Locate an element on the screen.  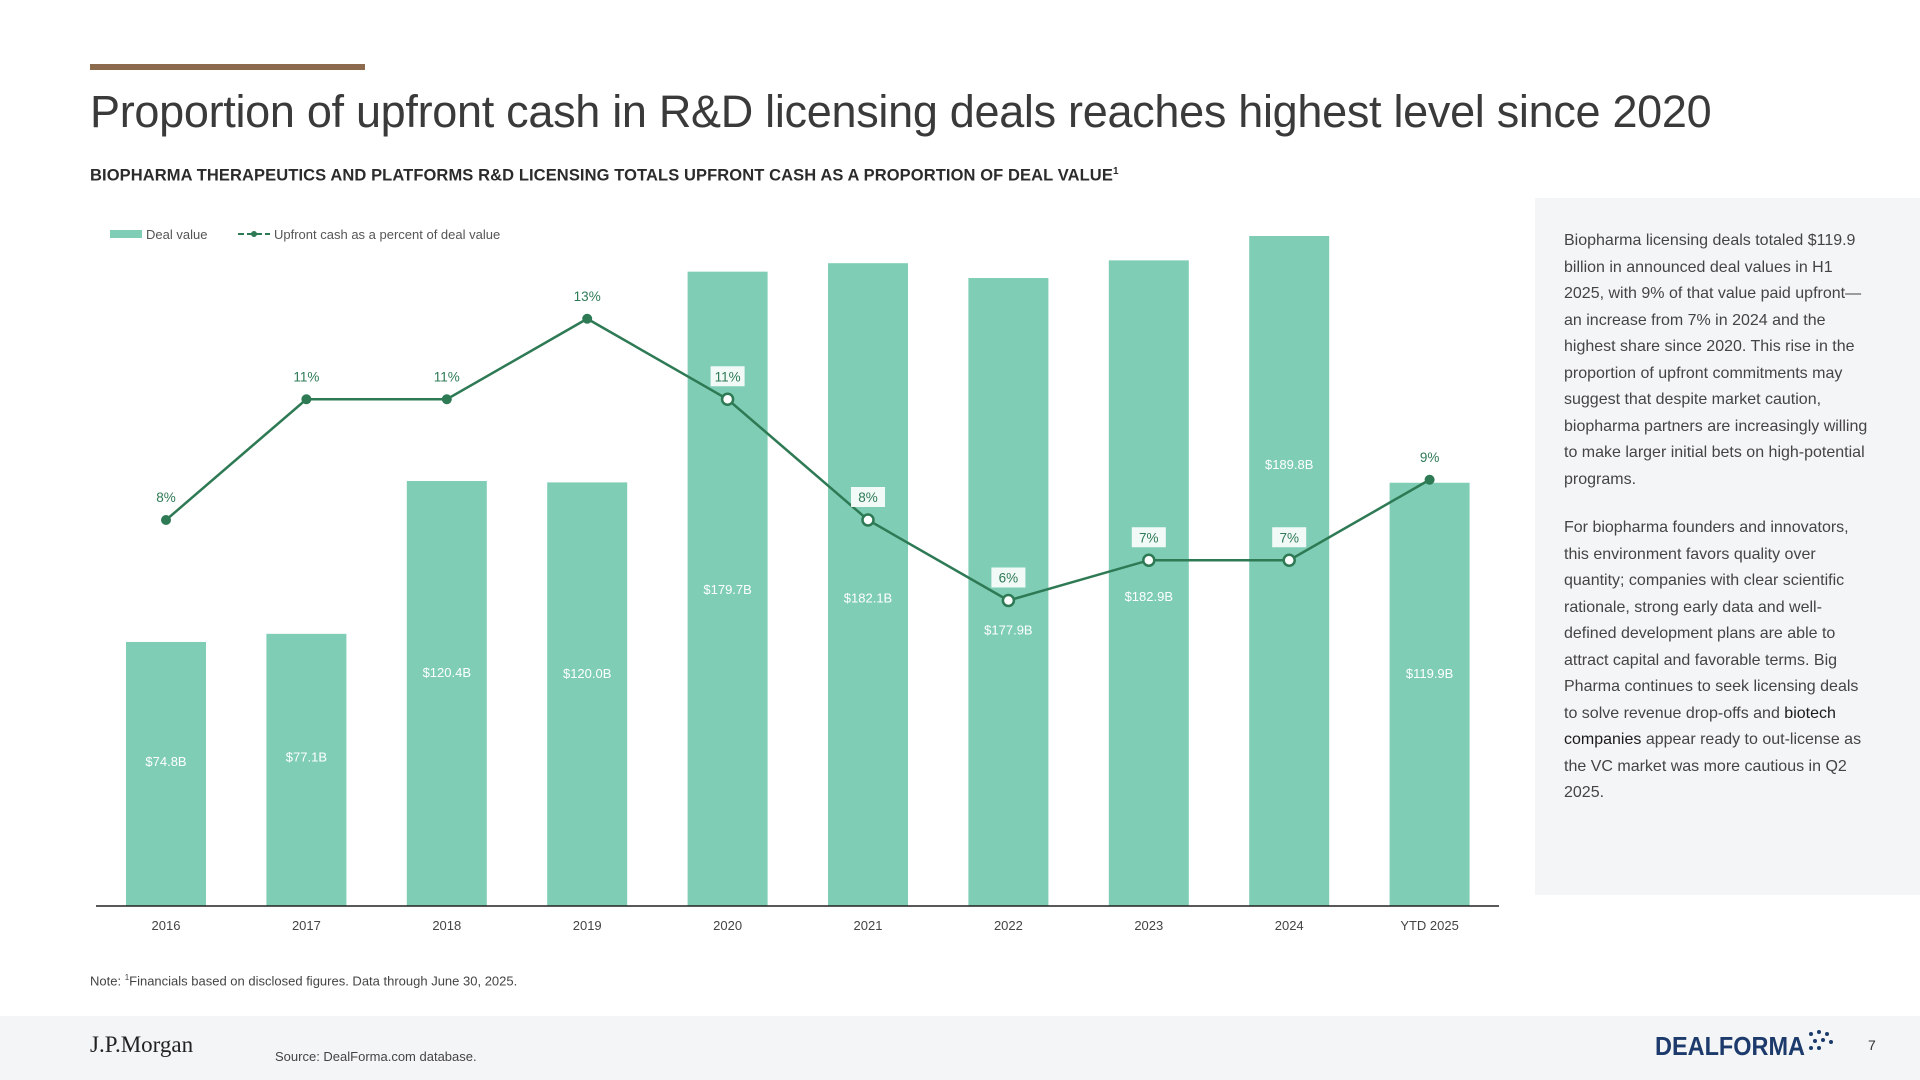
x-tick-label: 2023 is located at coordinates (1148, 925).